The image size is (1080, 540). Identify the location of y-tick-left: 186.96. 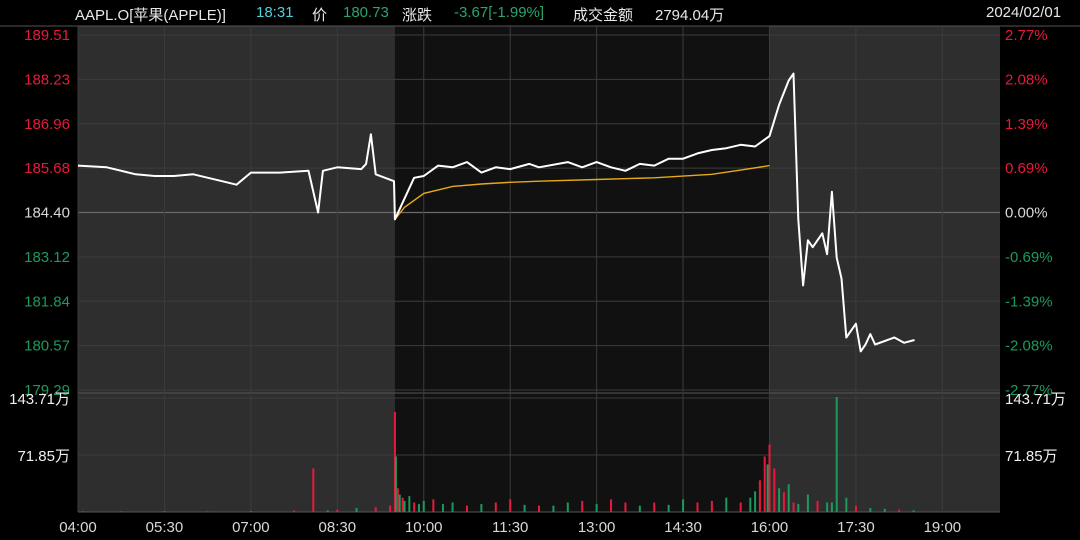
(47, 124).